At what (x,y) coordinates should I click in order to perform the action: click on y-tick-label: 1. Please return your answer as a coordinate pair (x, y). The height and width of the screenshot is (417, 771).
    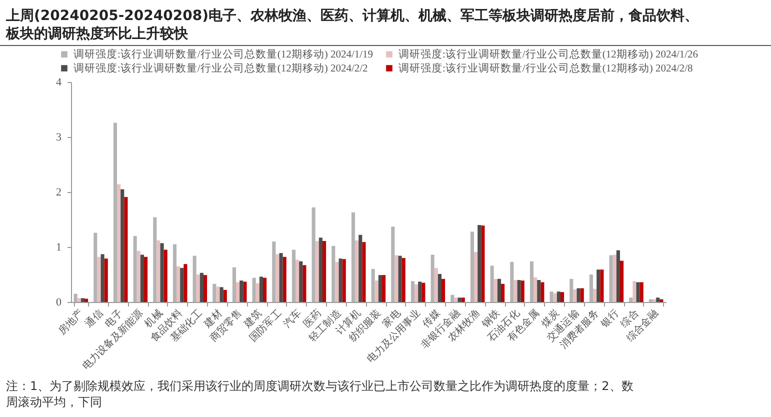
    Looking at the image, I should click on (59, 248).